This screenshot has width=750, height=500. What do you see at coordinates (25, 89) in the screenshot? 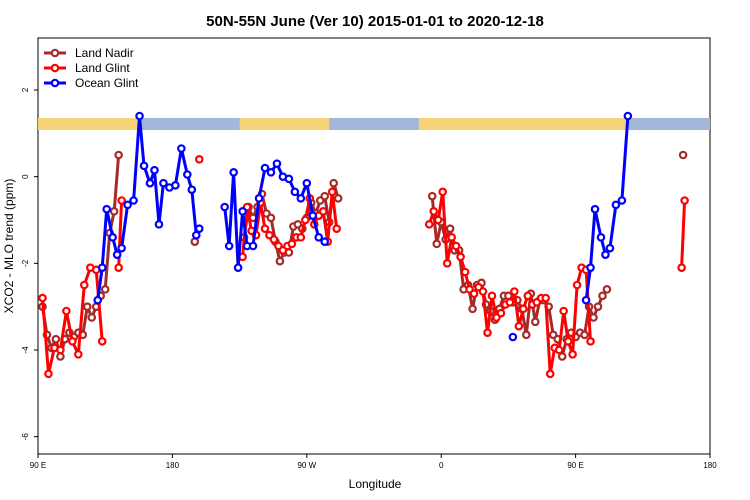
I see `y-tick-label: 2` at bounding box center [25, 89].